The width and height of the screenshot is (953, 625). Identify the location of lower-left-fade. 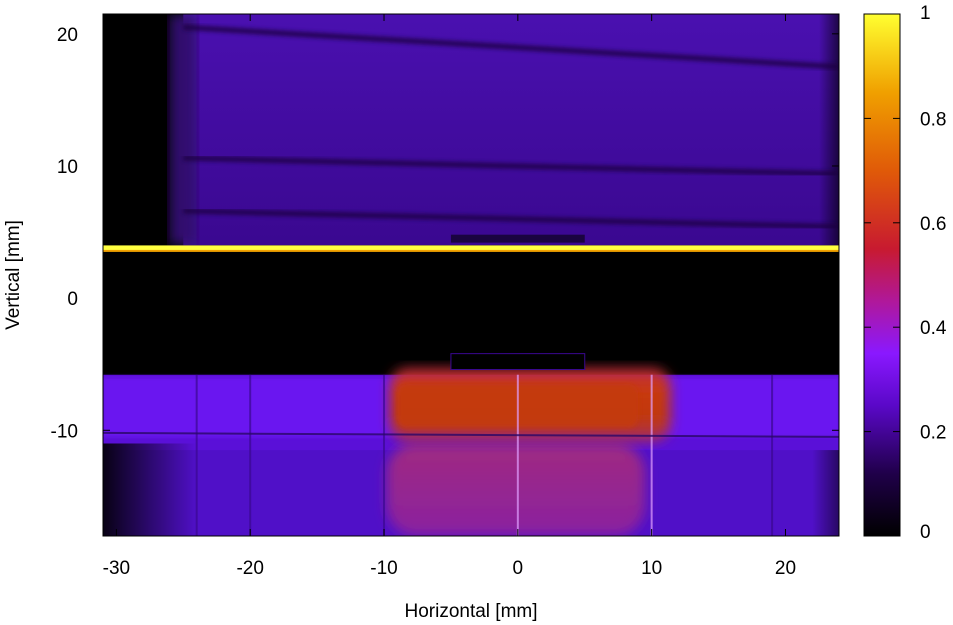
(150, 489).